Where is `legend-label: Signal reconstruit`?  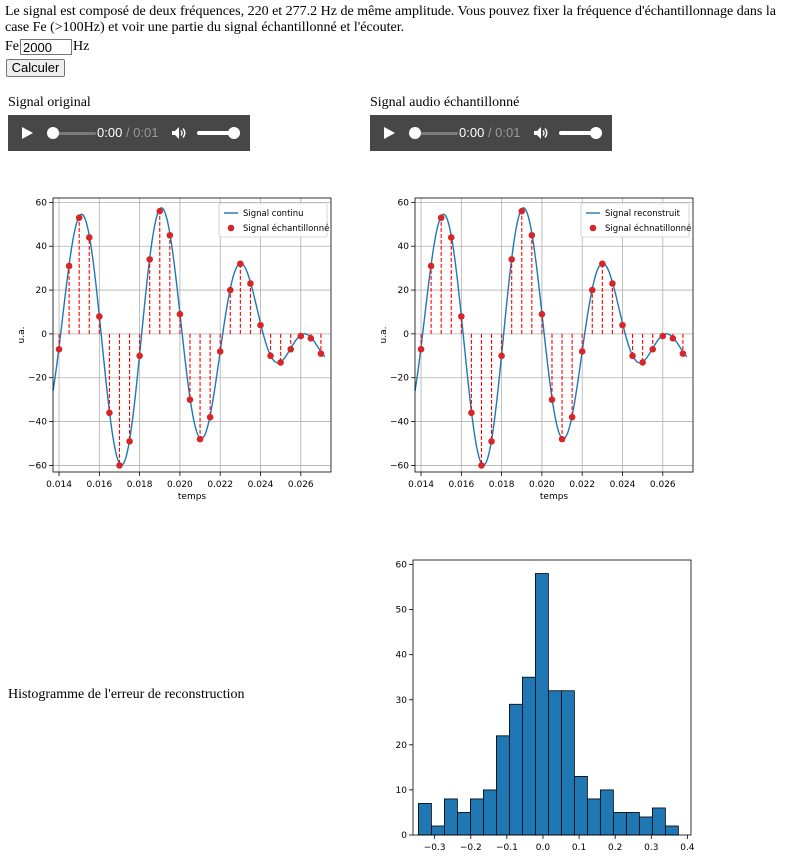 legend-label: Signal reconstruit is located at coordinates (643, 214).